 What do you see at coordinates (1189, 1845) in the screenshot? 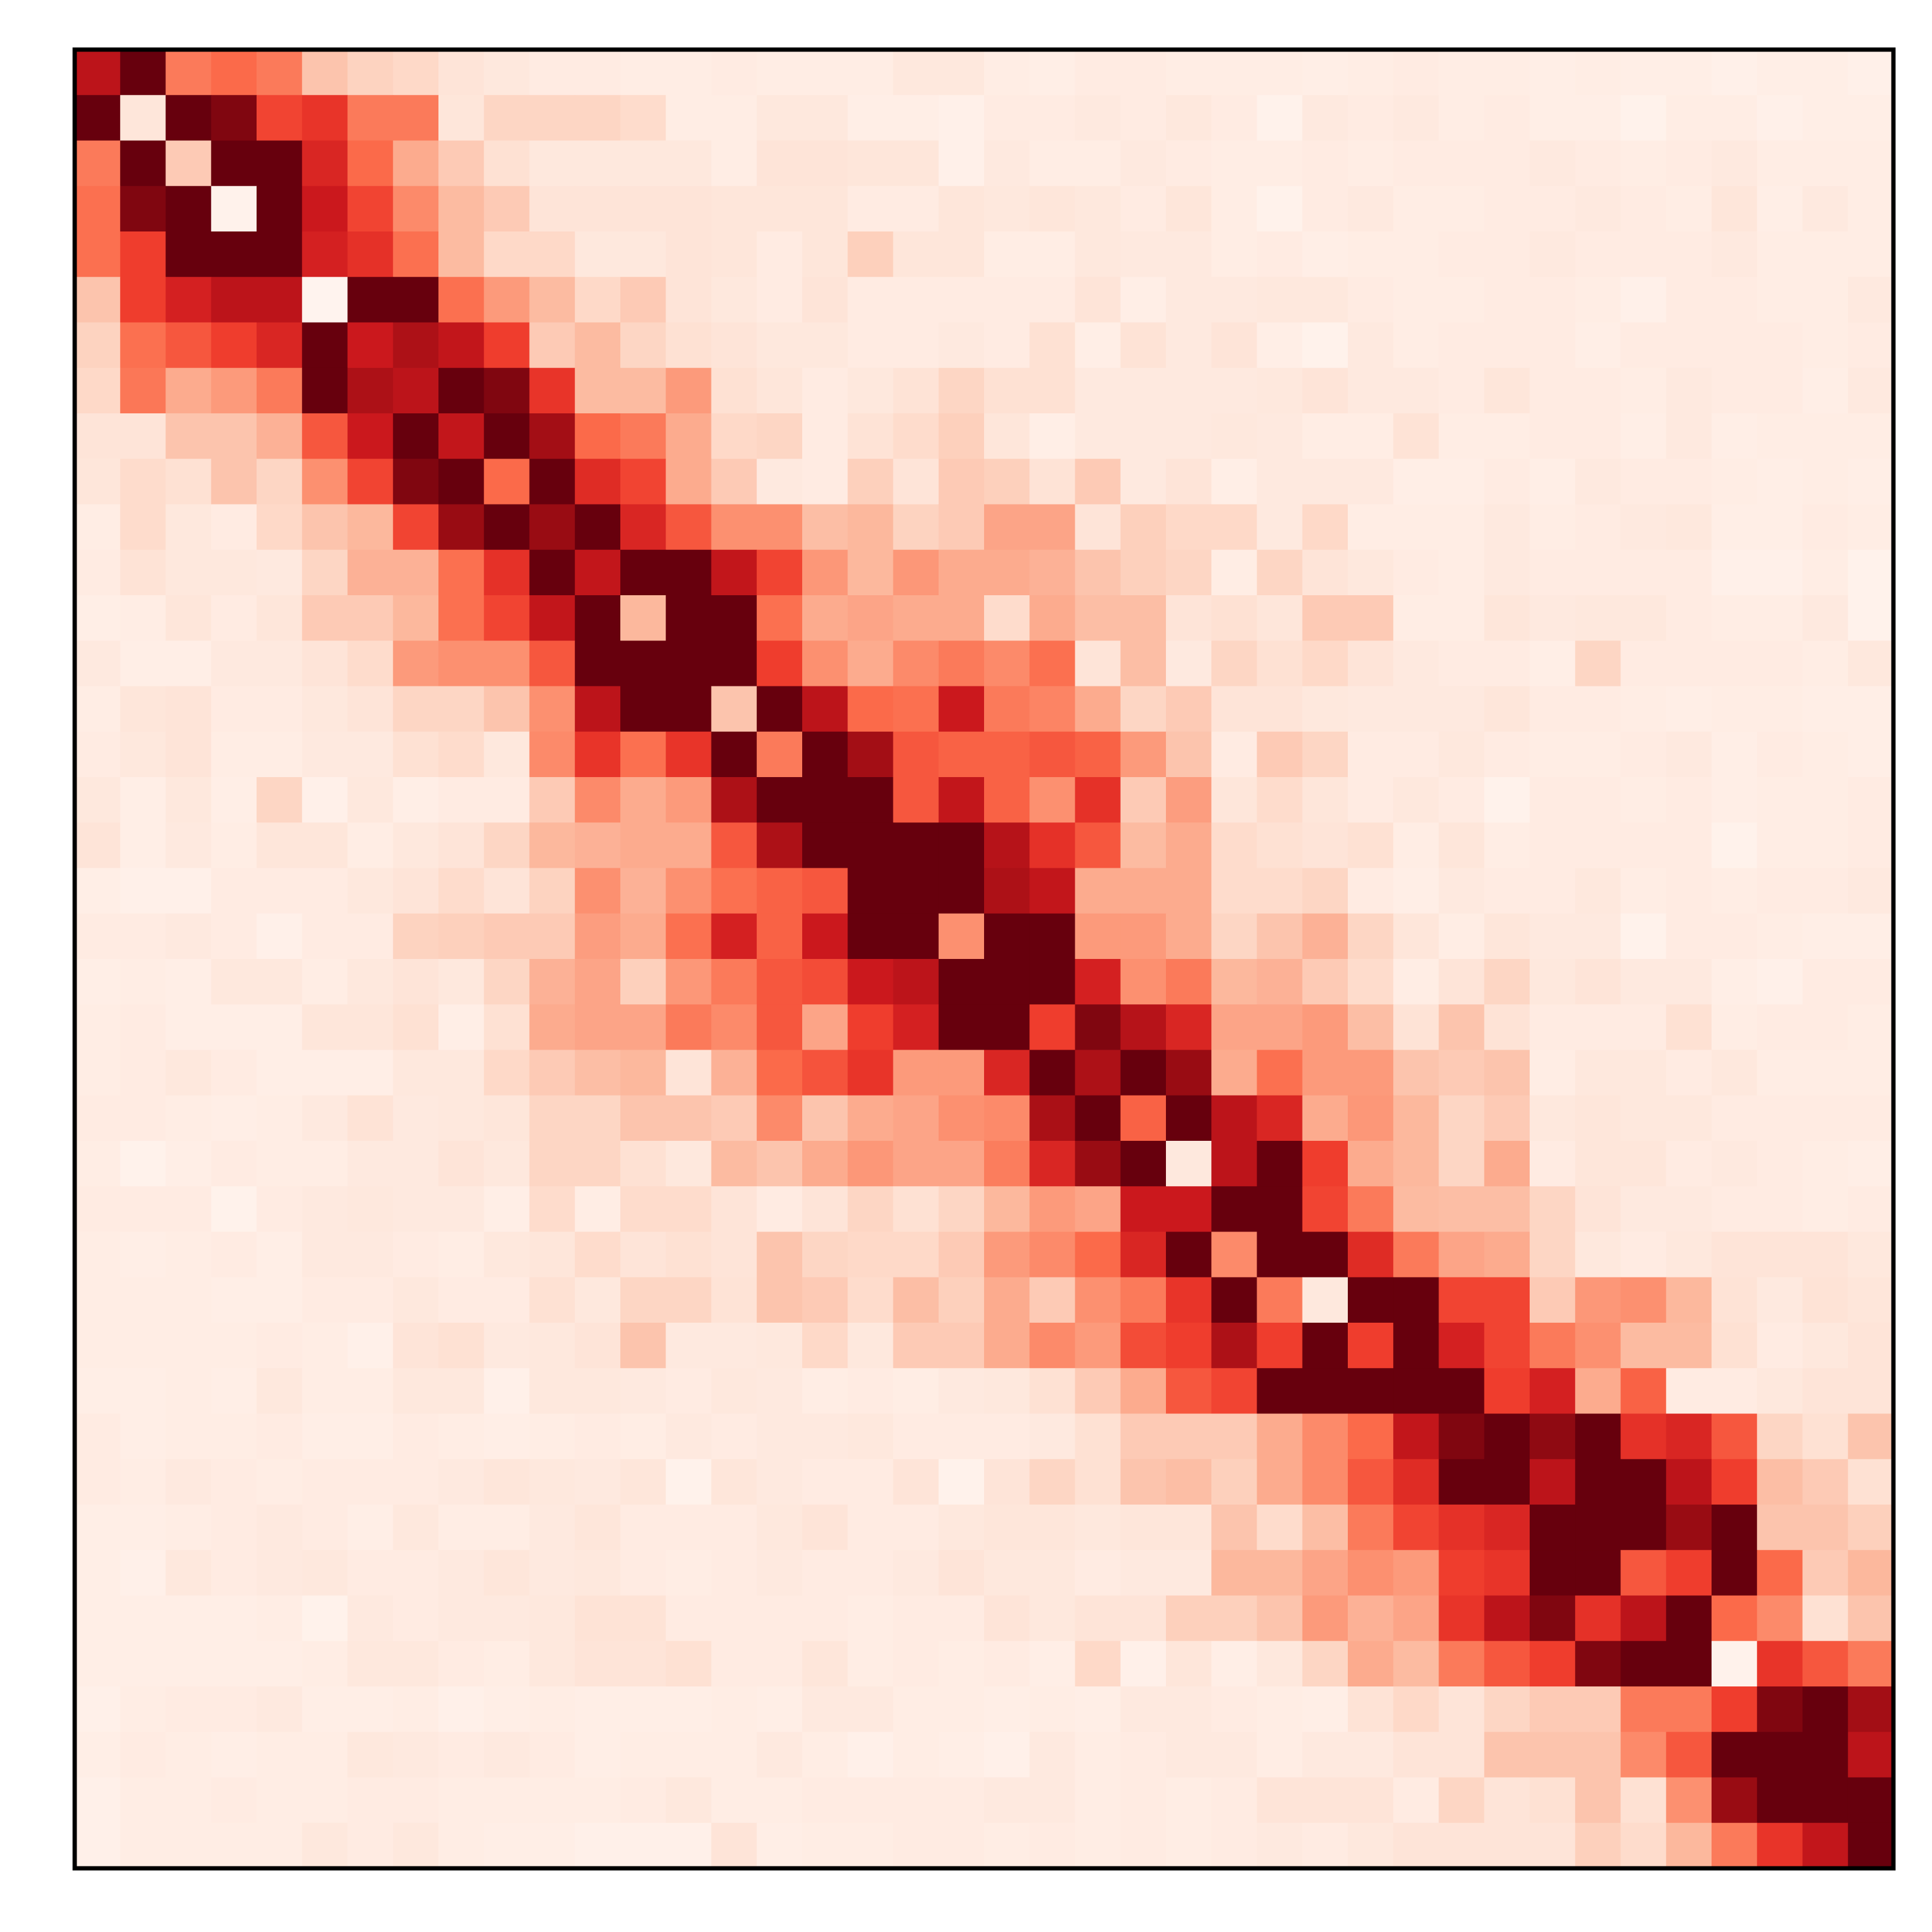
I see `heatmap-cell-r39-c24` at bounding box center [1189, 1845].